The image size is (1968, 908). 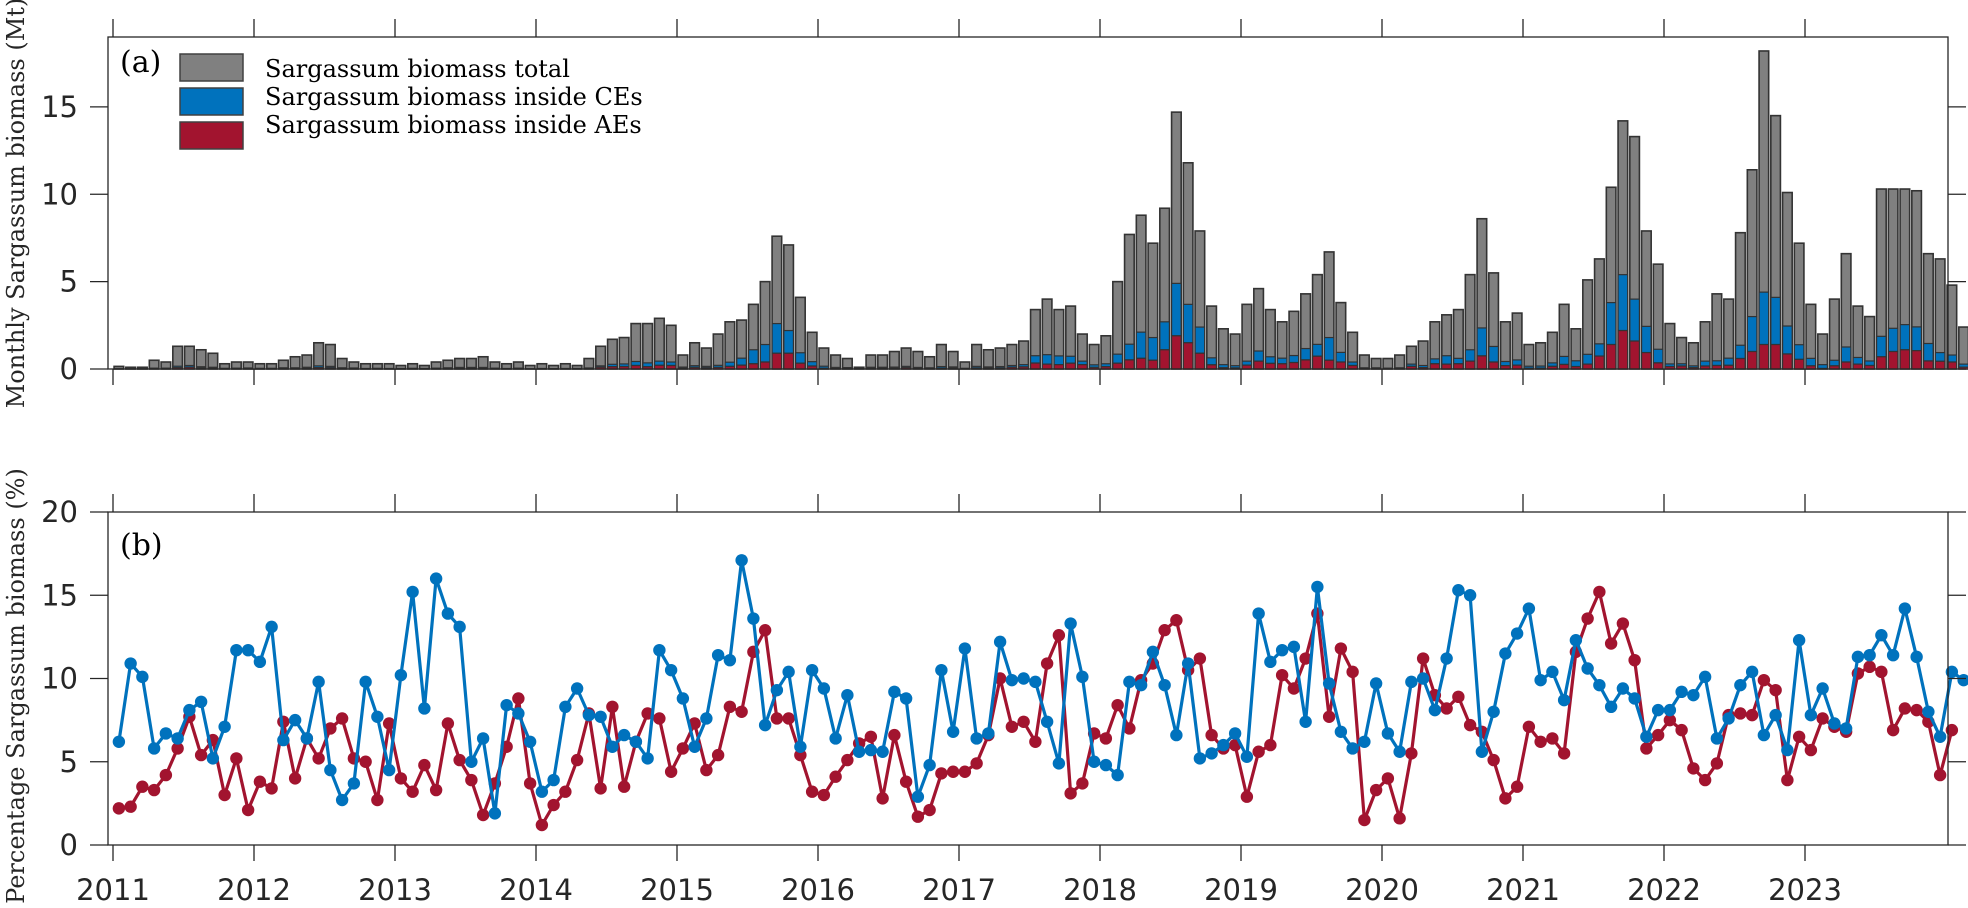 I want to click on y-tick-label: 5, so click(x=69, y=762).